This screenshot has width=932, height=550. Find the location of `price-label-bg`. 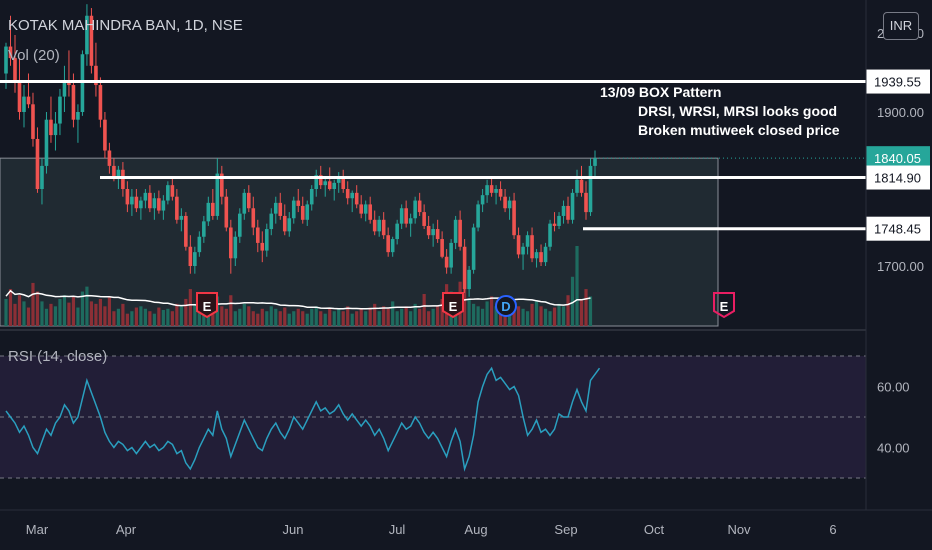

price-label-bg is located at coordinates (898, 228).